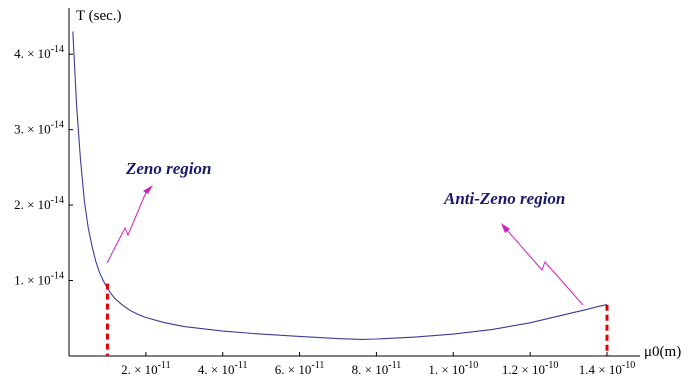  I want to click on anti-zeno-arrowhead, so click(505, 228).